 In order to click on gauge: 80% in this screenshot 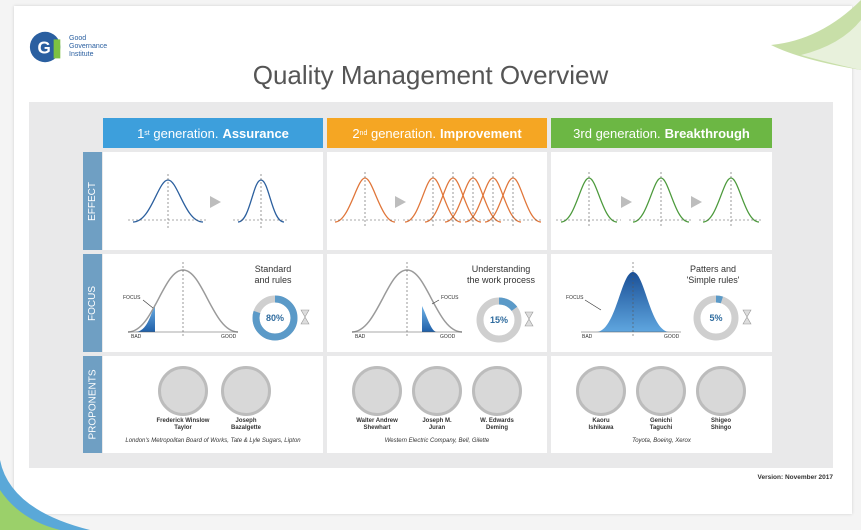, I will do `click(275, 318)`.